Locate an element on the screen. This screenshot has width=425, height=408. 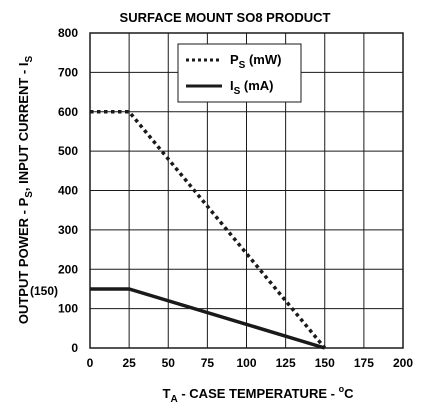
chart-title: SURFACE MOUNT SO8 PRODUCT is located at coordinates (225, 17).